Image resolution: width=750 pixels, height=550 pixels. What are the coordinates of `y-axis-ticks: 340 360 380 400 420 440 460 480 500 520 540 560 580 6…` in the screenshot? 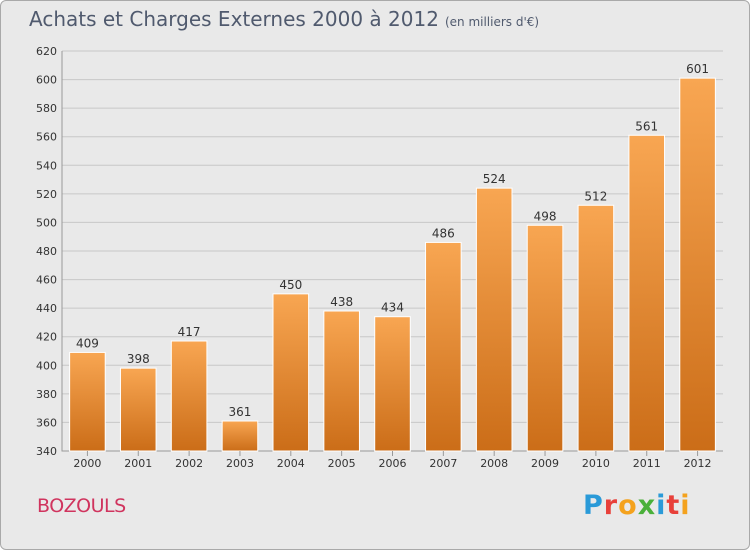 It's located at (46, 251).